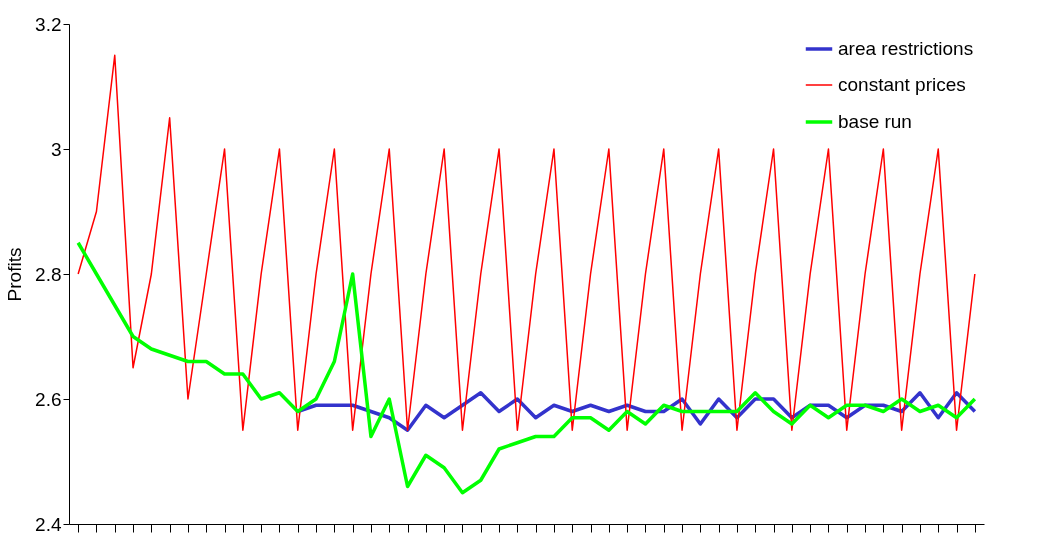 This screenshot has width=1040, height=535. What do you see at coordinates (48, 399) in the screenshot?
I see `y-tick-label: 2.6` at bounding box center [48, 399].